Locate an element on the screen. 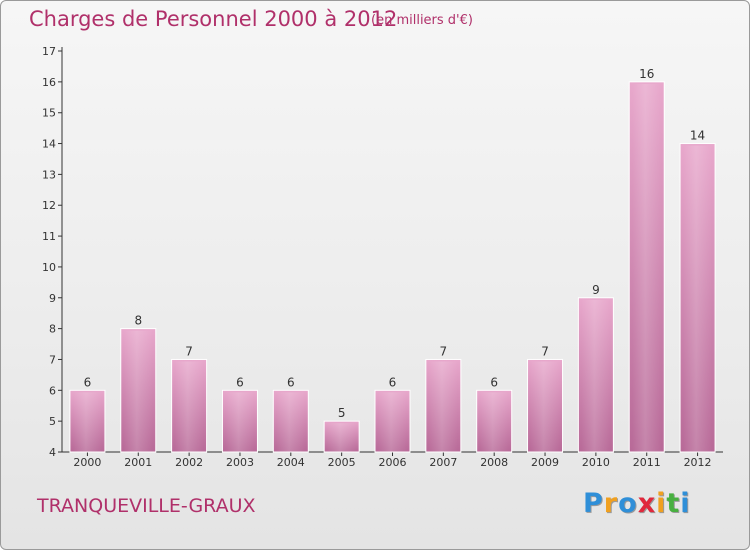 This screenshot has width=750, height=550. logo-letter: r is located at coordinates (611, 503).